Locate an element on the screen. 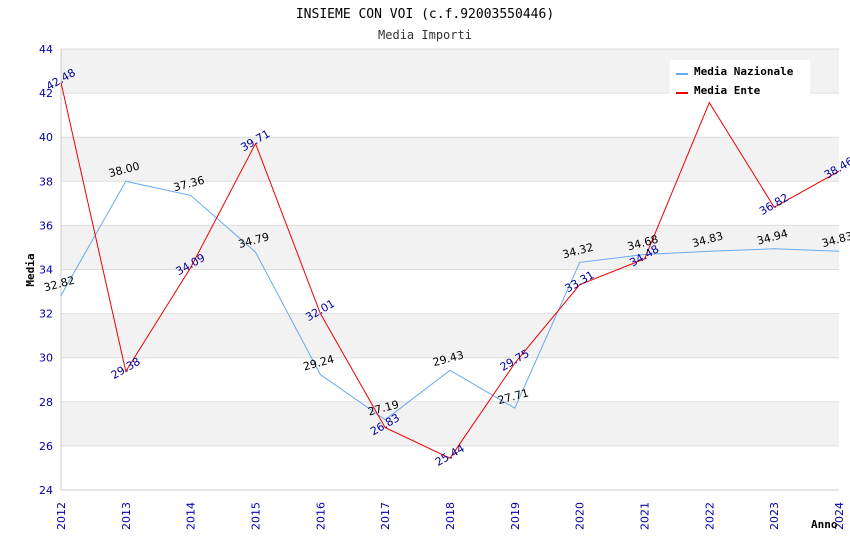 The height and width of the screenshot is (550, 850). legend: Media Nazionale Media Ente is located at coordinates (740, 80).